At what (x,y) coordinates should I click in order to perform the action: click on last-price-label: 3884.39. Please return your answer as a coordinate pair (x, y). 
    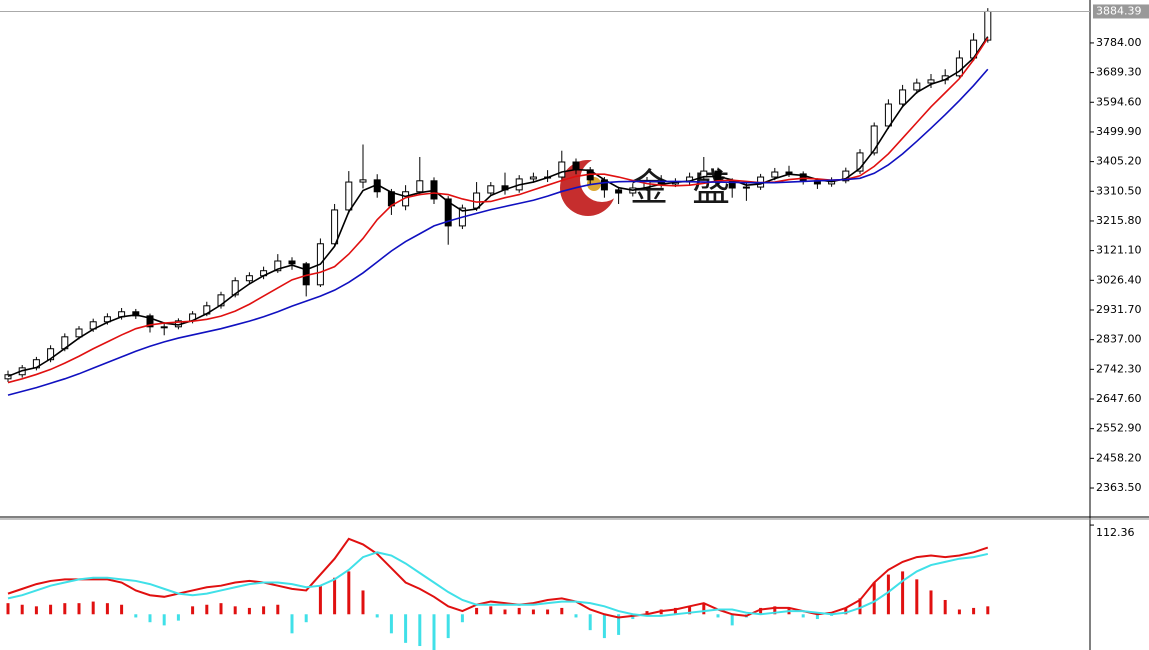
    Looking at the image, I should click on (1119, 10).